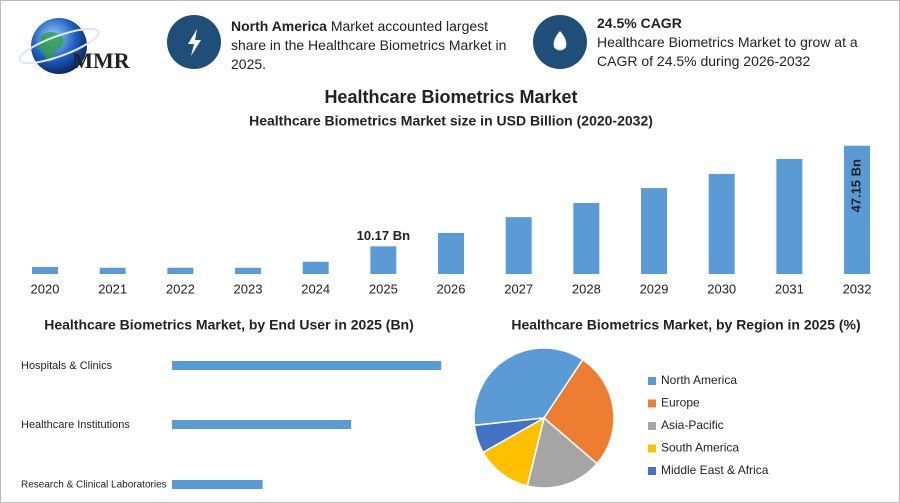  Describe the element at coordinates (112, 288) in the screenshot. I see `x-tick-label: 2021` at that location.